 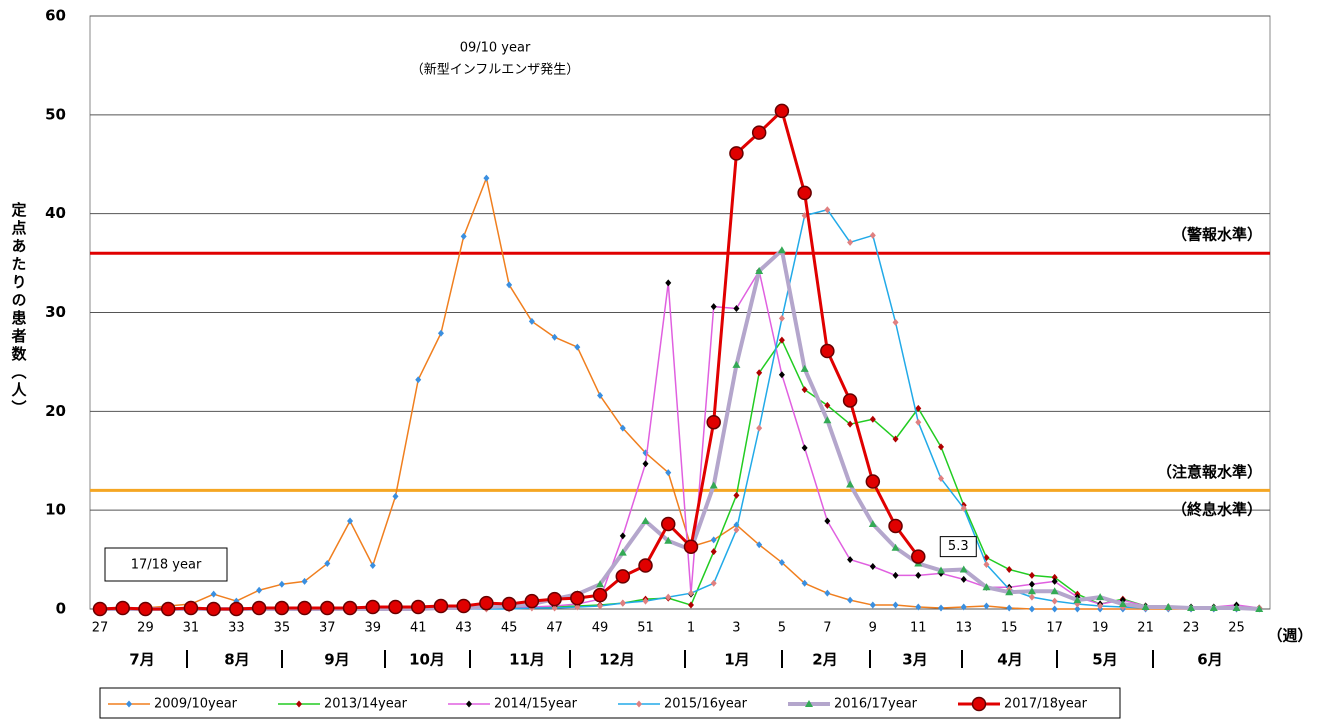 What do you see at coordinates (372, 628) in the screenshot?
I see `x-tick-label: 39` at bounding box center [372, 628].